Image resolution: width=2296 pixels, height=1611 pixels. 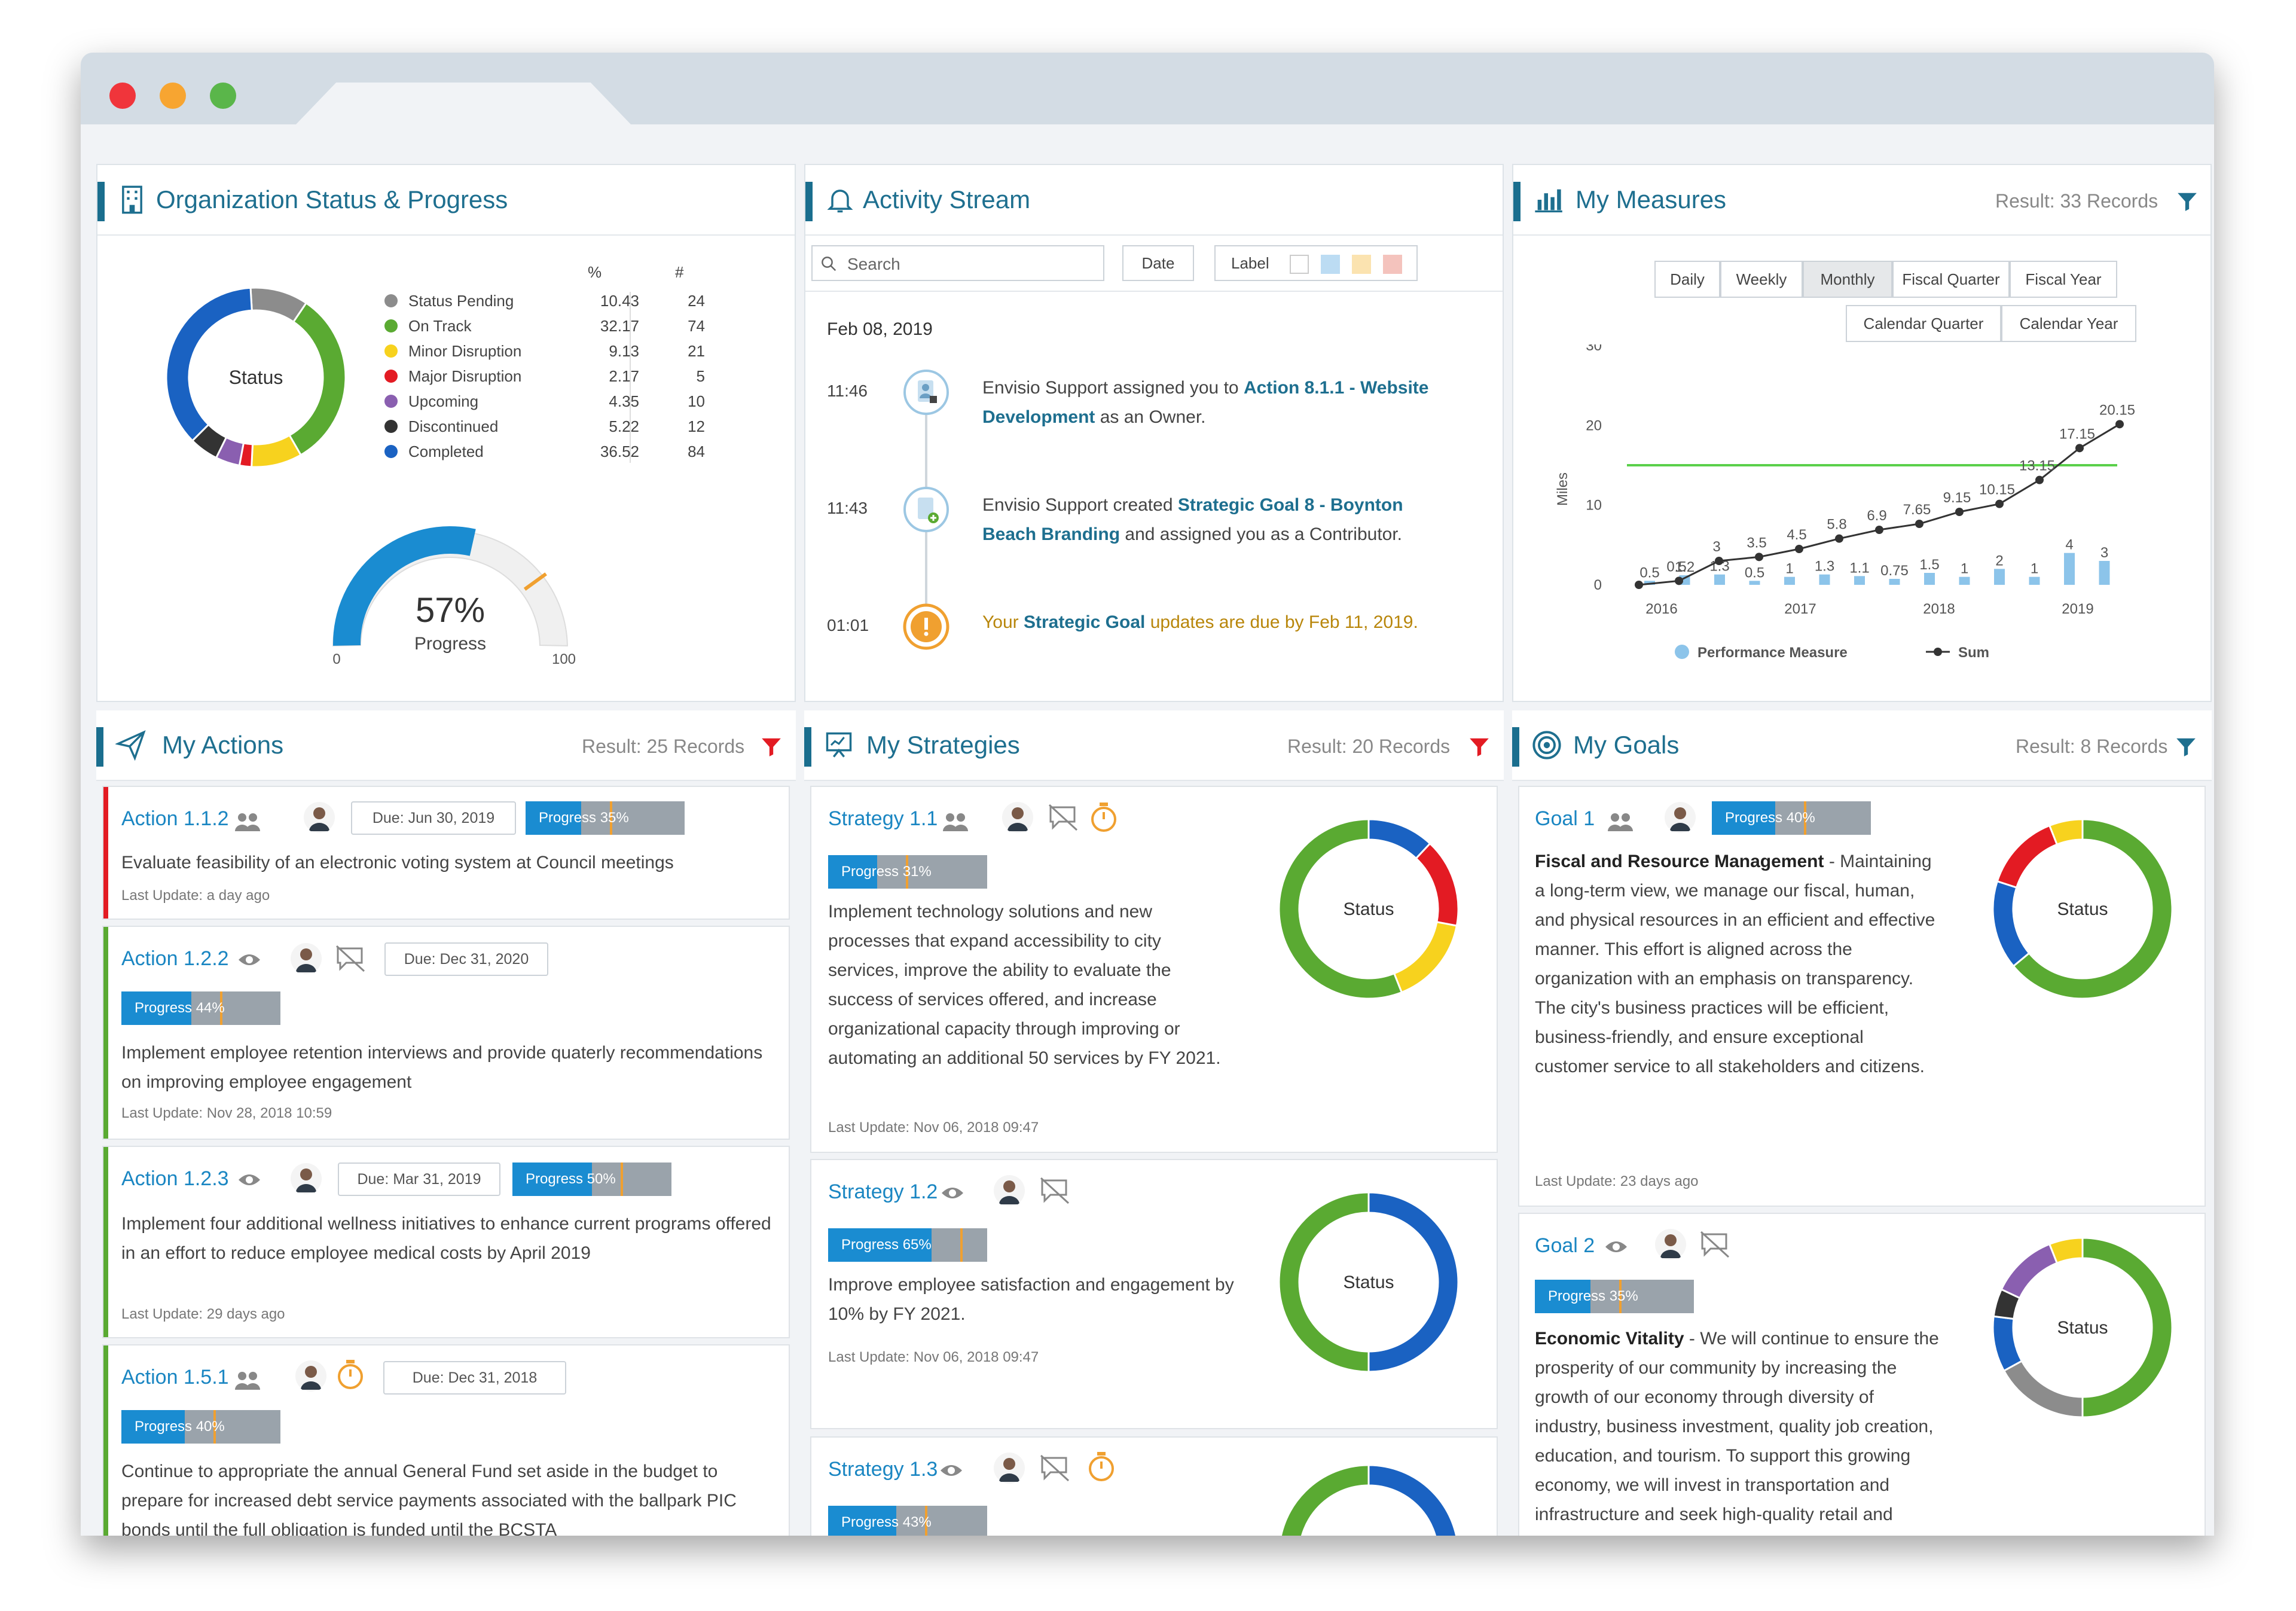 I want to click on label-swatch-yellow, so click(x=1361, y=264).